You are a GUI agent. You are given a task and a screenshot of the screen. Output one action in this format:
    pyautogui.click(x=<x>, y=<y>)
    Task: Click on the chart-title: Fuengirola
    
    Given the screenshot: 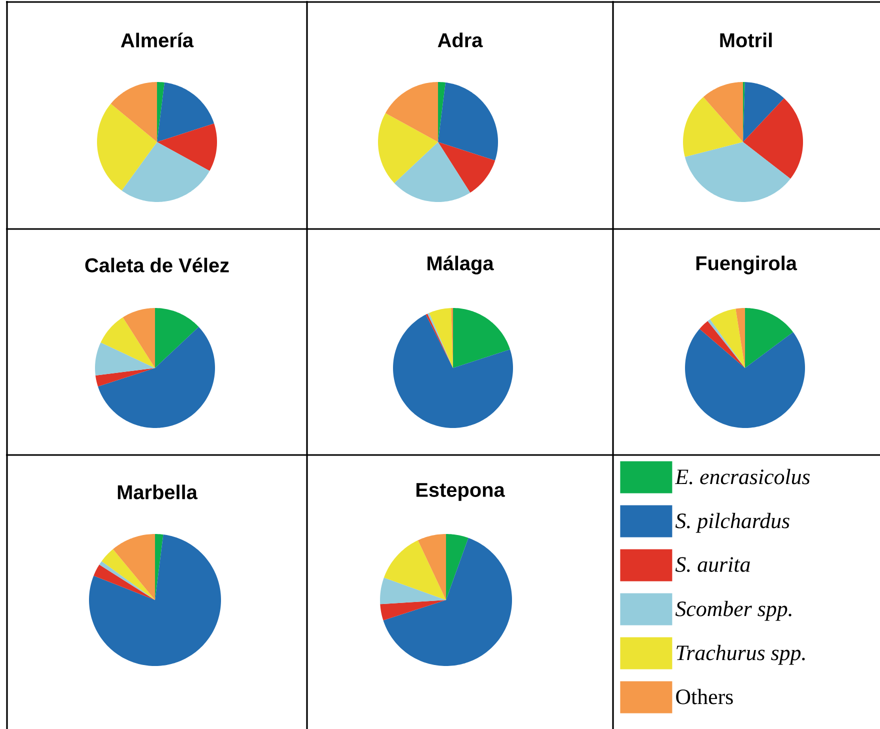 What is the action you would take?
    pyautogui.click(x=747, y=265)
    